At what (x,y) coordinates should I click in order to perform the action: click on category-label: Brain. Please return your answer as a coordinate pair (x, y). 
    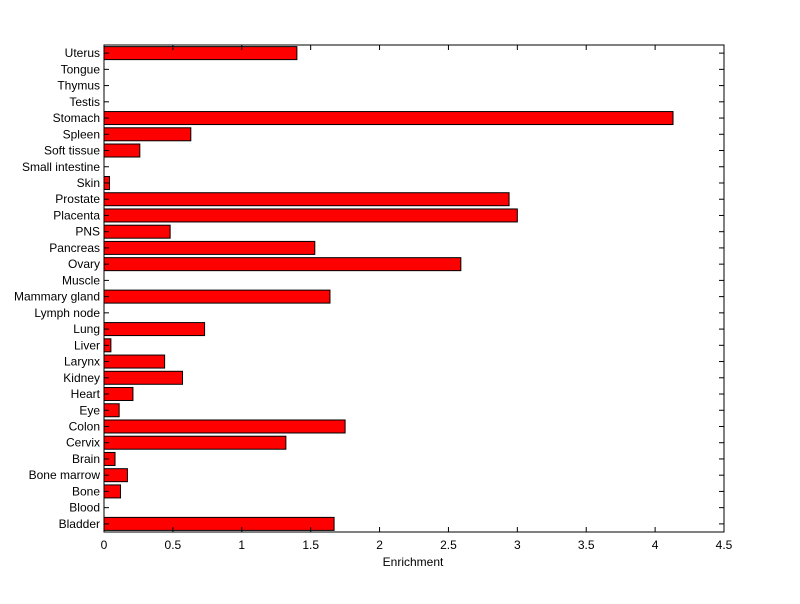
    Looking at the image, I should click on (86, 459).